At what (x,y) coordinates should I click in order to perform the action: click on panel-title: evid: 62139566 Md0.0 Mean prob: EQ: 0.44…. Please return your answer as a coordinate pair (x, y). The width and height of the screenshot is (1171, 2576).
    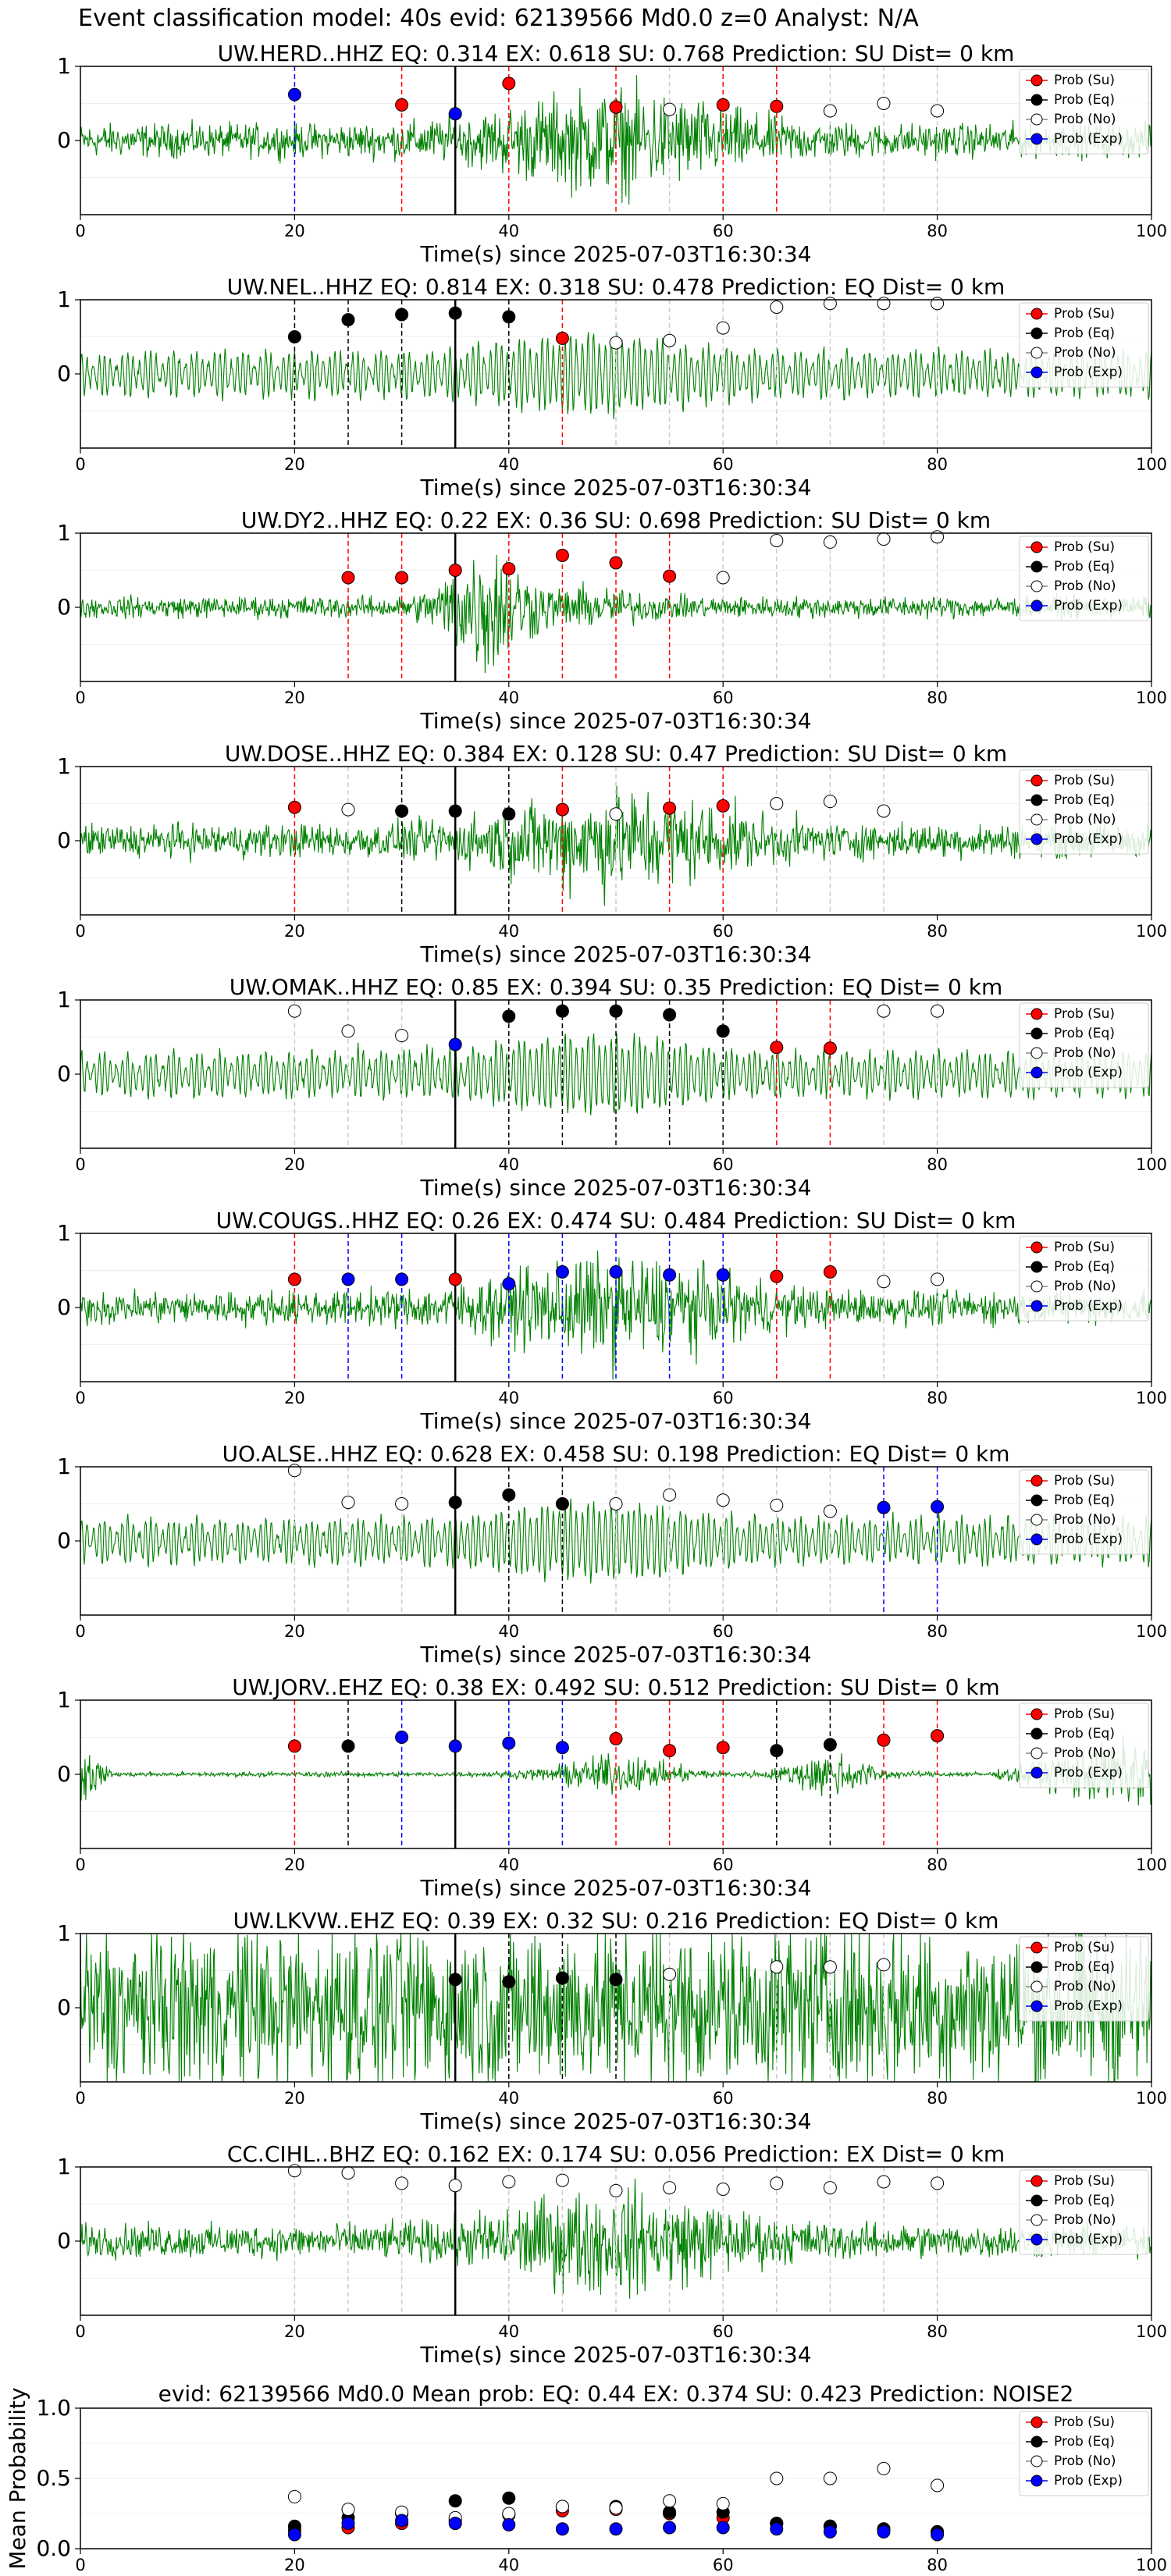
    Looking at the image, I should click on (616, 2394).